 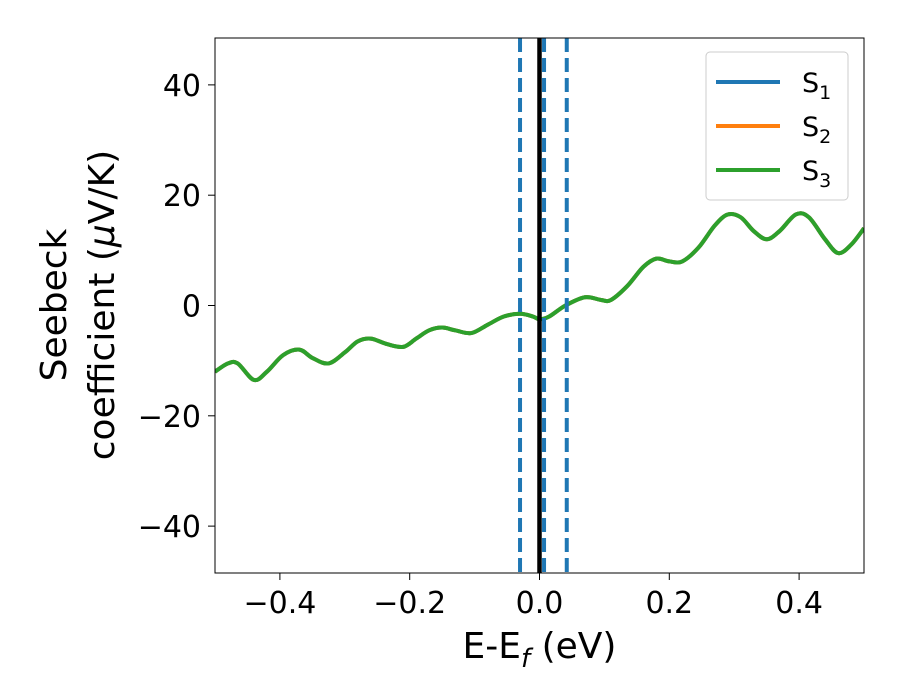 What do you see at coordinates (669, 603) in the screenshot?
I see `x-tick-label: 0.2` at bounding box center [669, 603].